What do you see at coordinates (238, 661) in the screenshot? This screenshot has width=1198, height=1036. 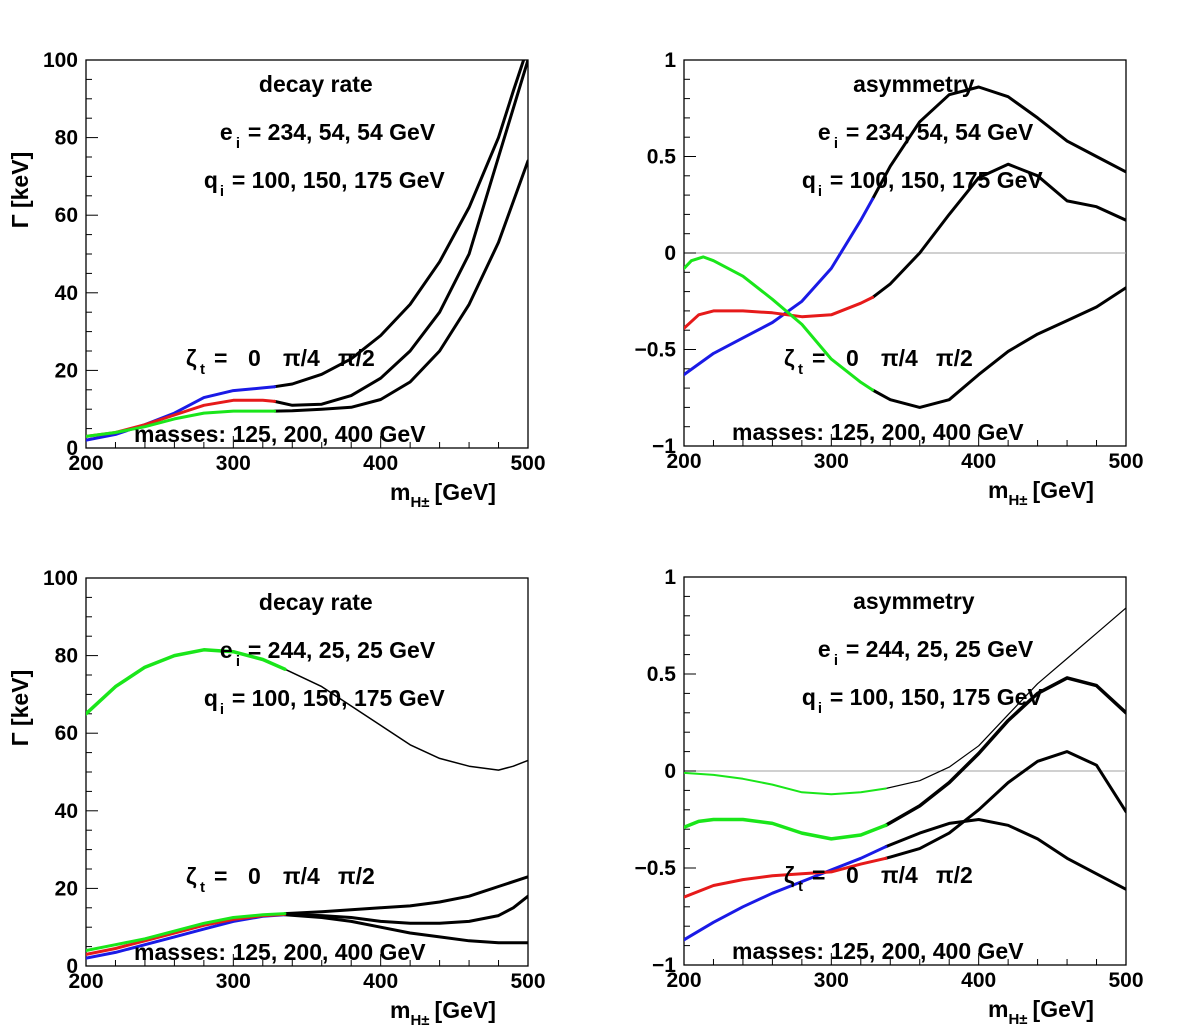 I see `e-subscript: i` at bounding box center [238, 661].